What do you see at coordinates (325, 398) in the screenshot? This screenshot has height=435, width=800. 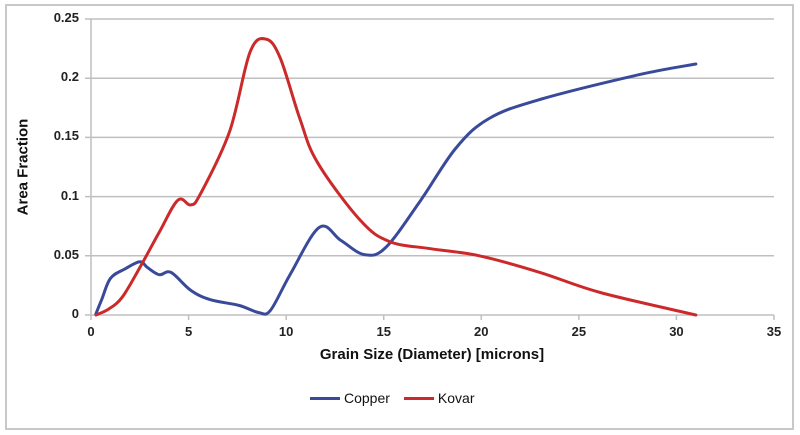 I see `copper-line-swatch-icon` at bounding box center [325, 398].